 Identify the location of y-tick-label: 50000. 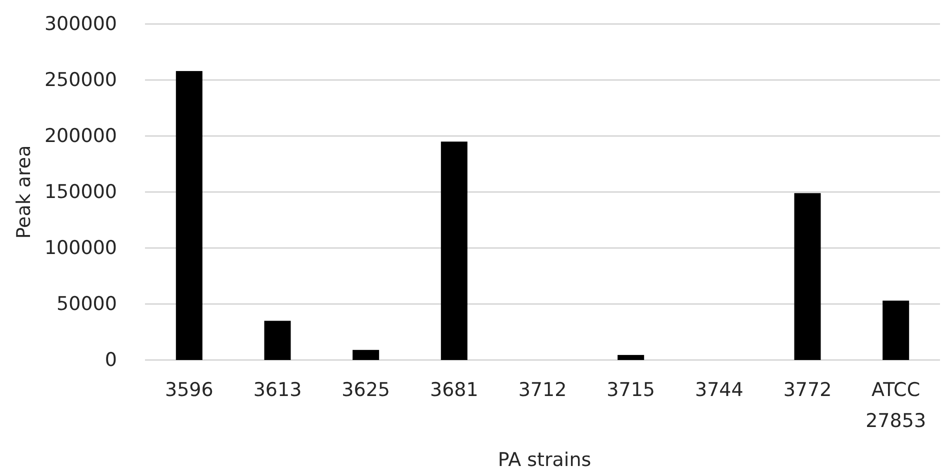
(86, 304).